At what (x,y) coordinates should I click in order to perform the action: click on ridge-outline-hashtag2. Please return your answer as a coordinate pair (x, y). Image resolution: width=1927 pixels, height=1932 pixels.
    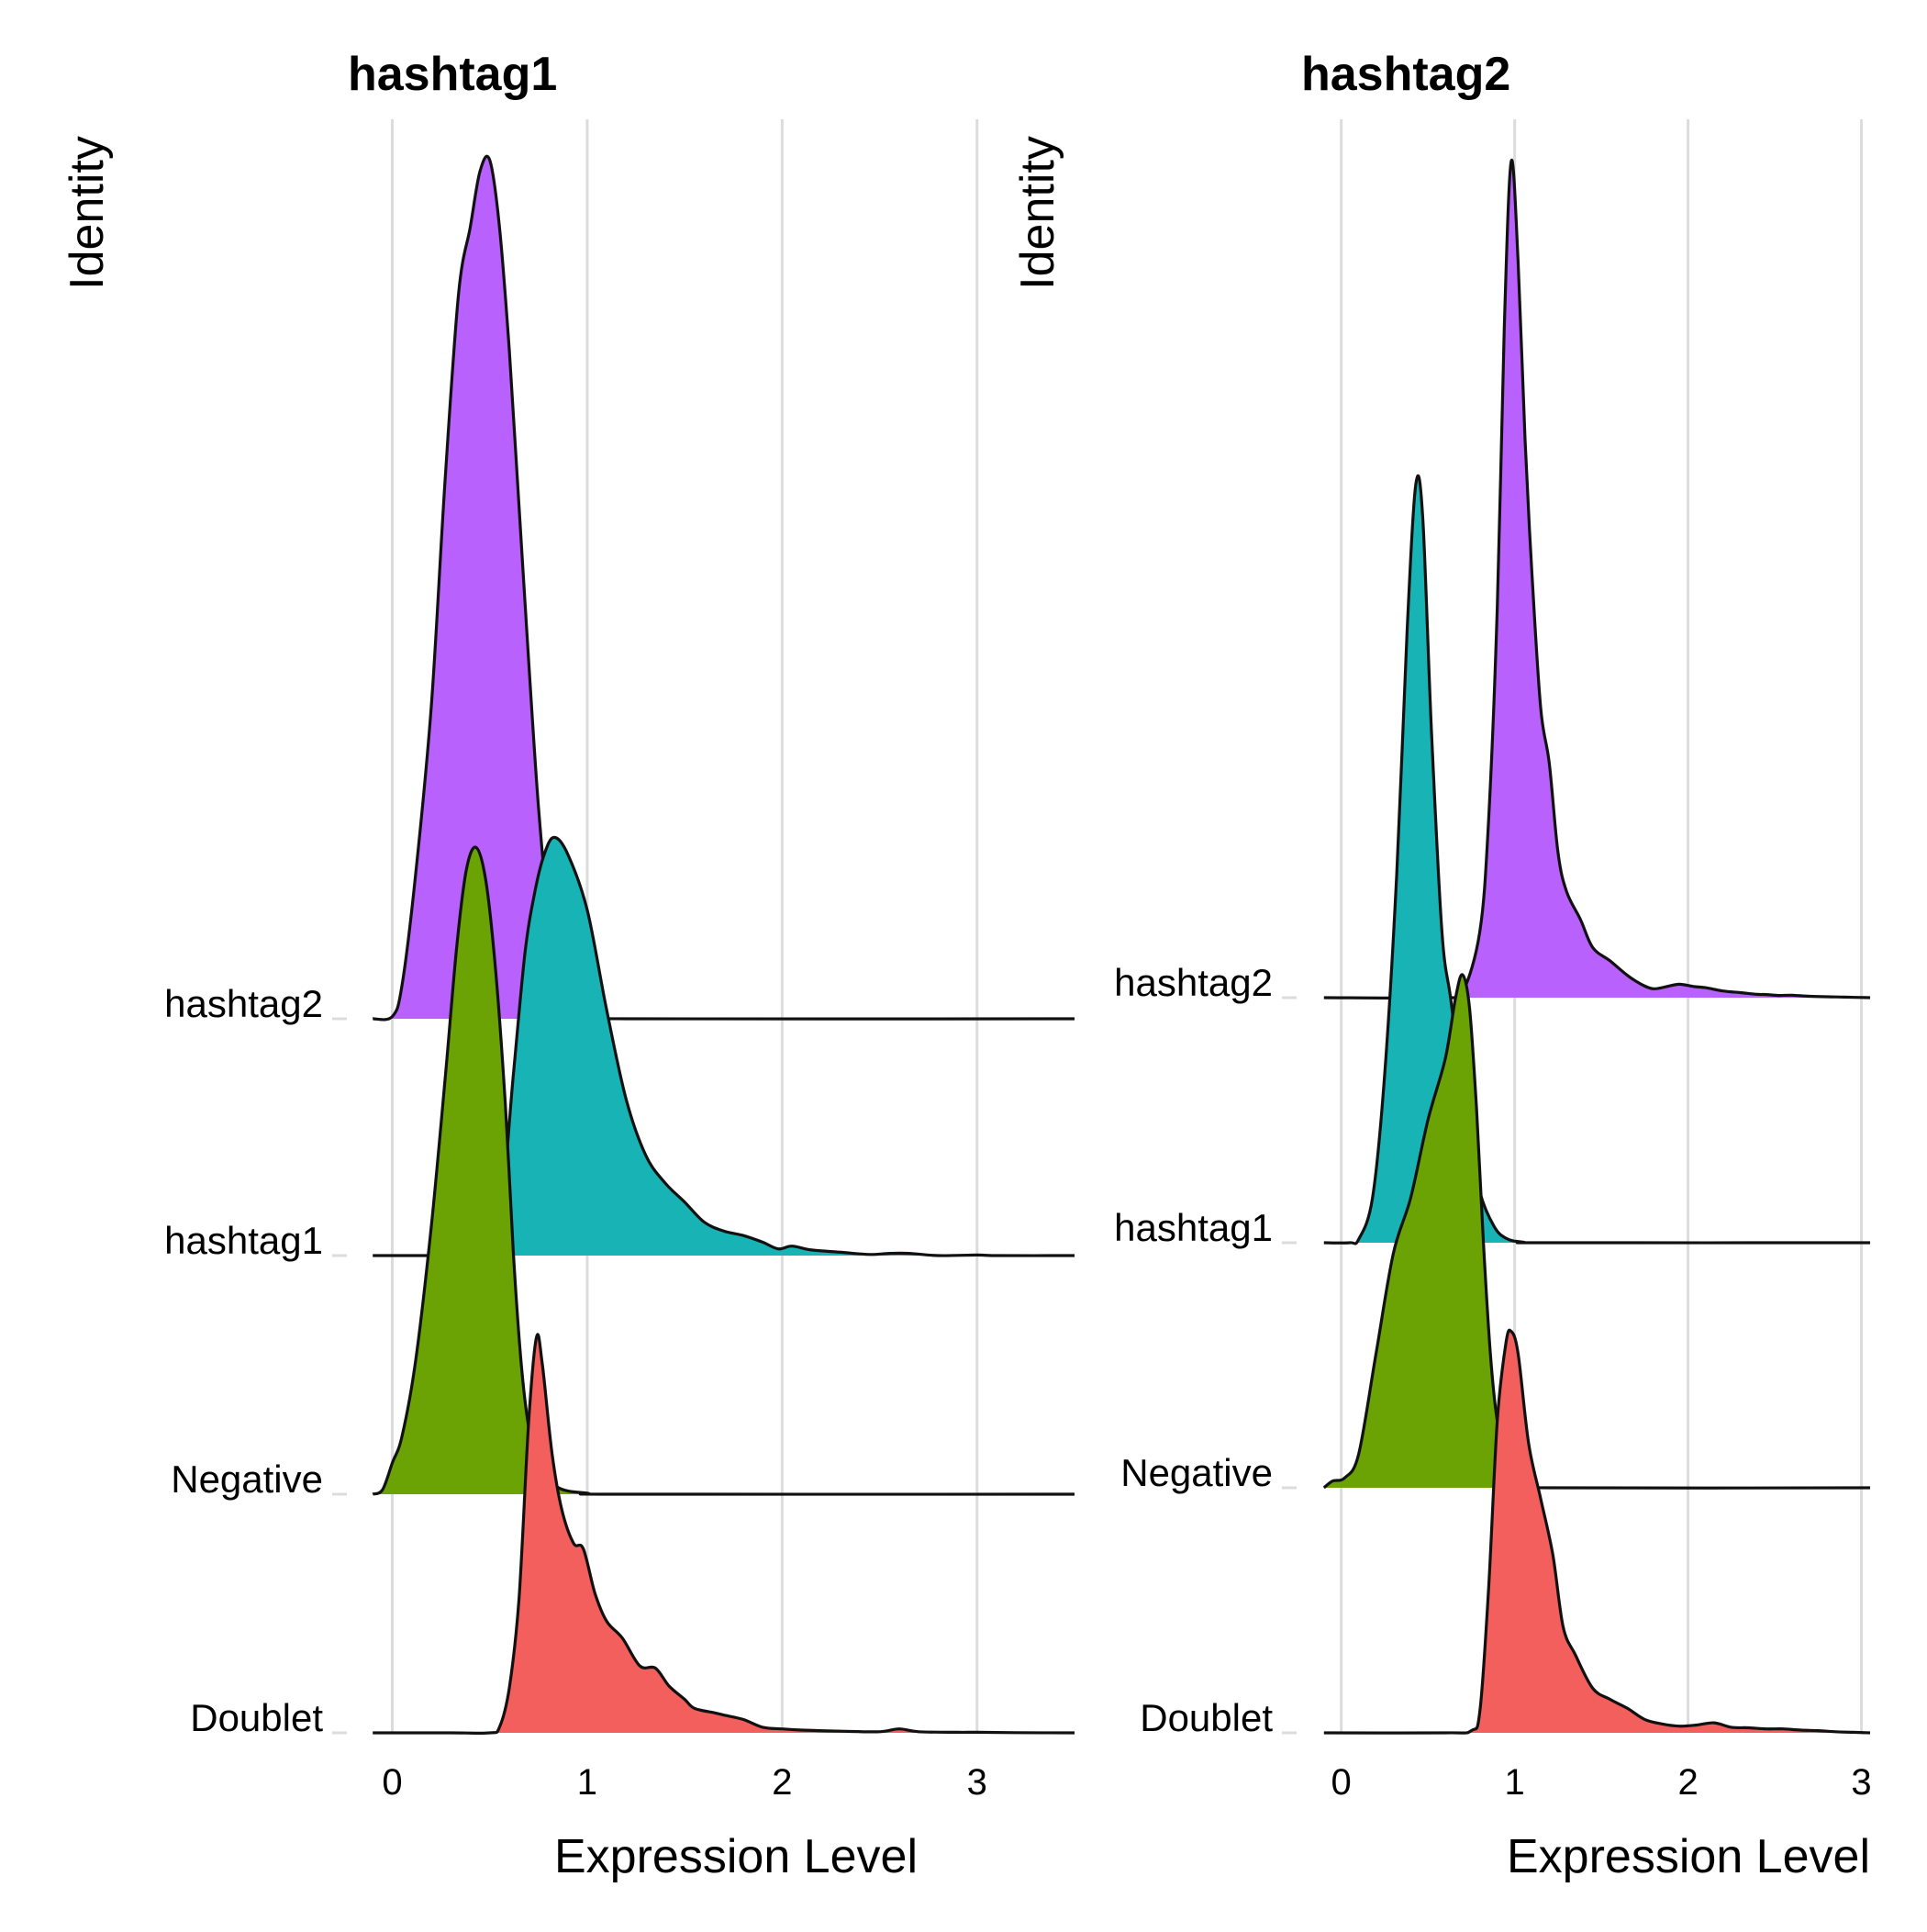
    Looking at the image, I should click on (1597, 579).